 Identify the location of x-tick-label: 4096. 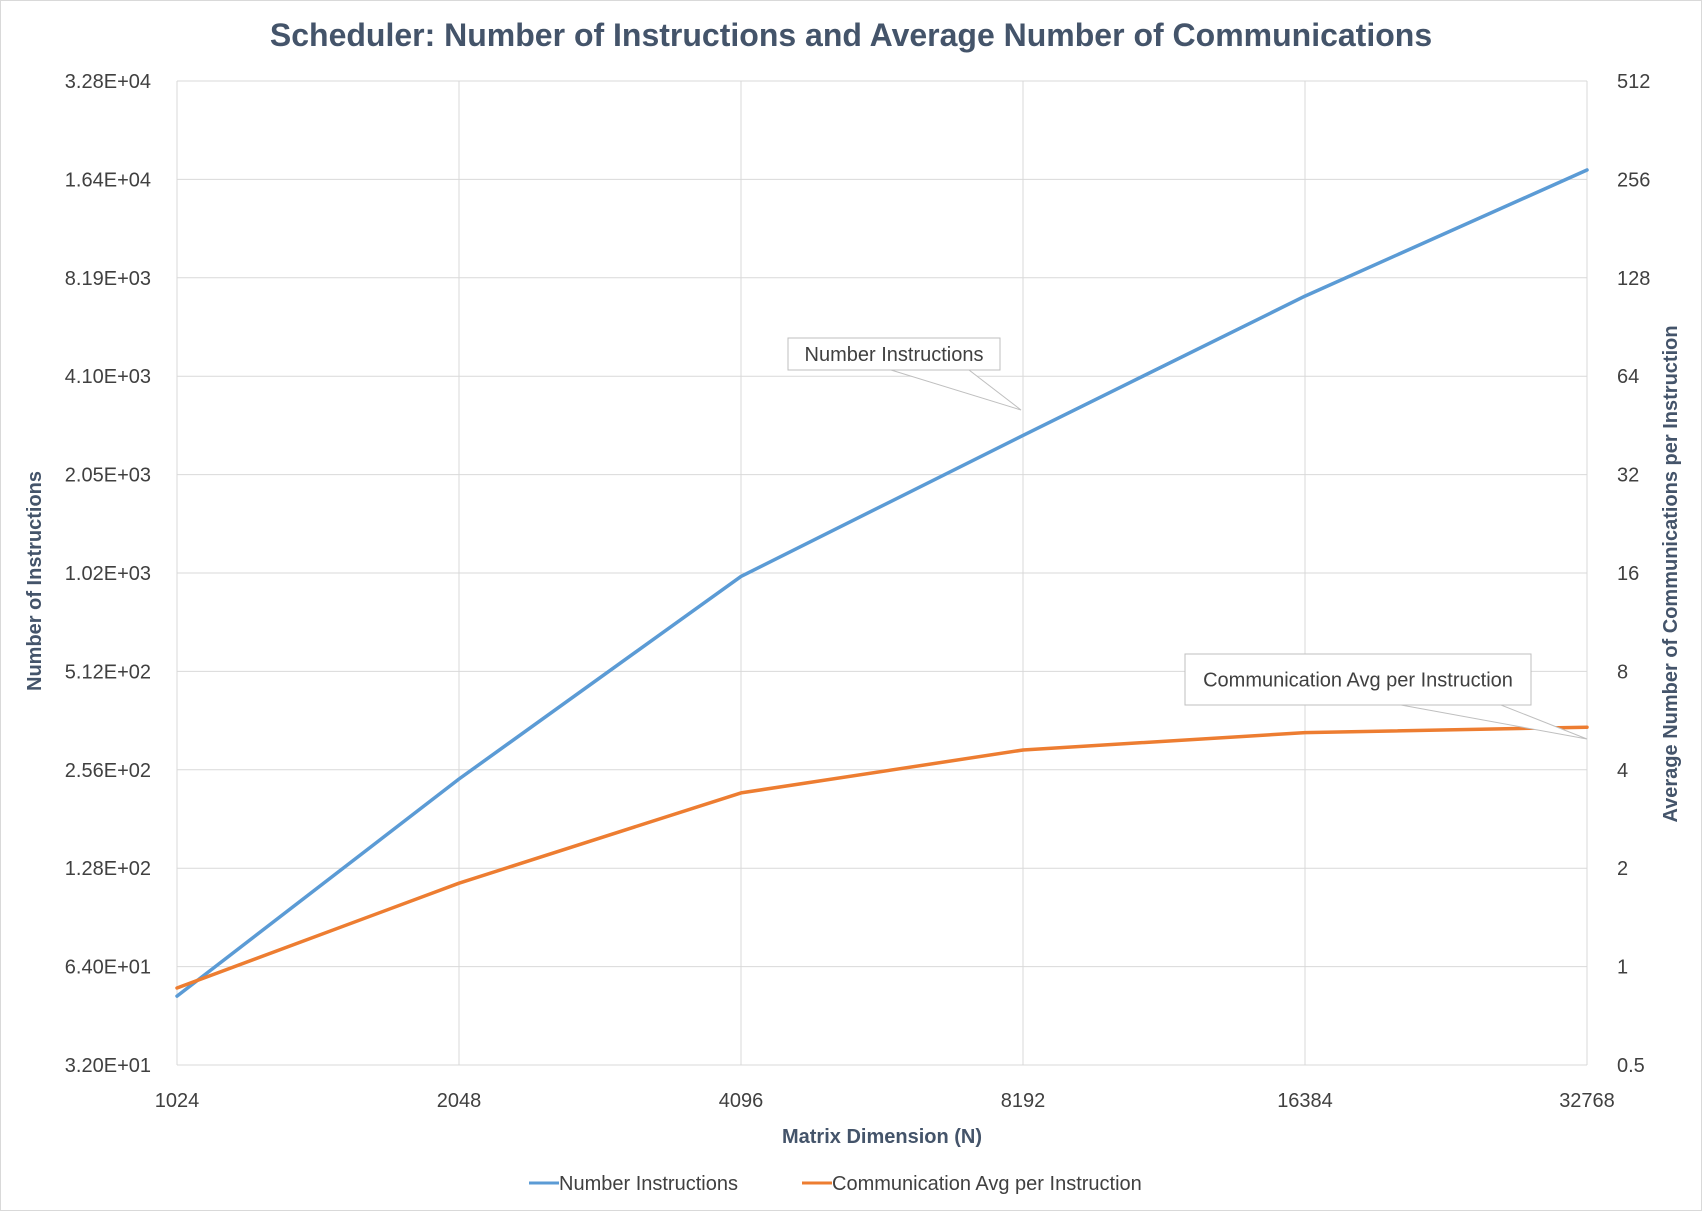
(741, 1101).